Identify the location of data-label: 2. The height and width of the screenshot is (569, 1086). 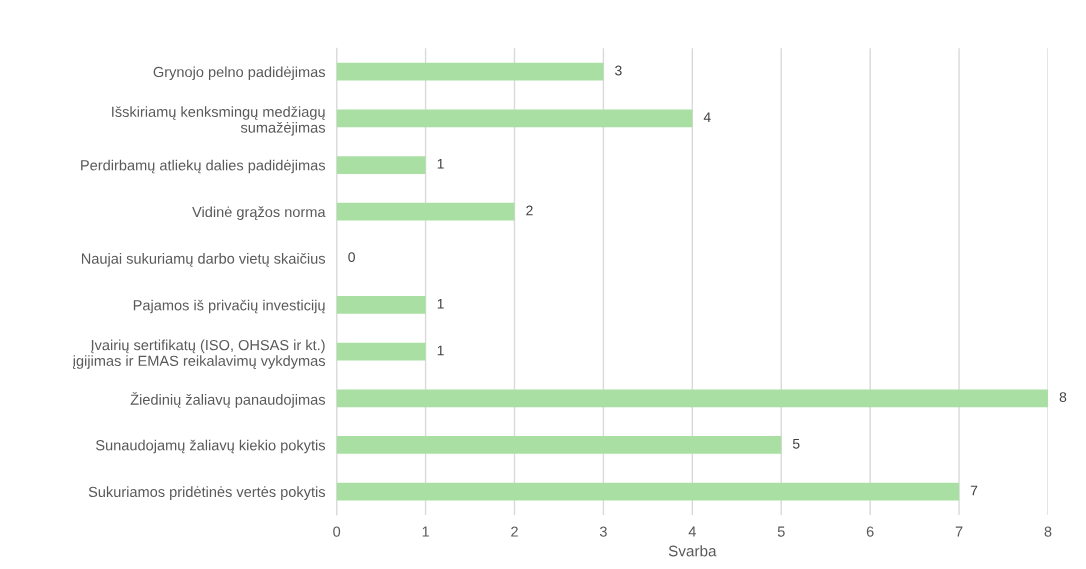
(529, 210).